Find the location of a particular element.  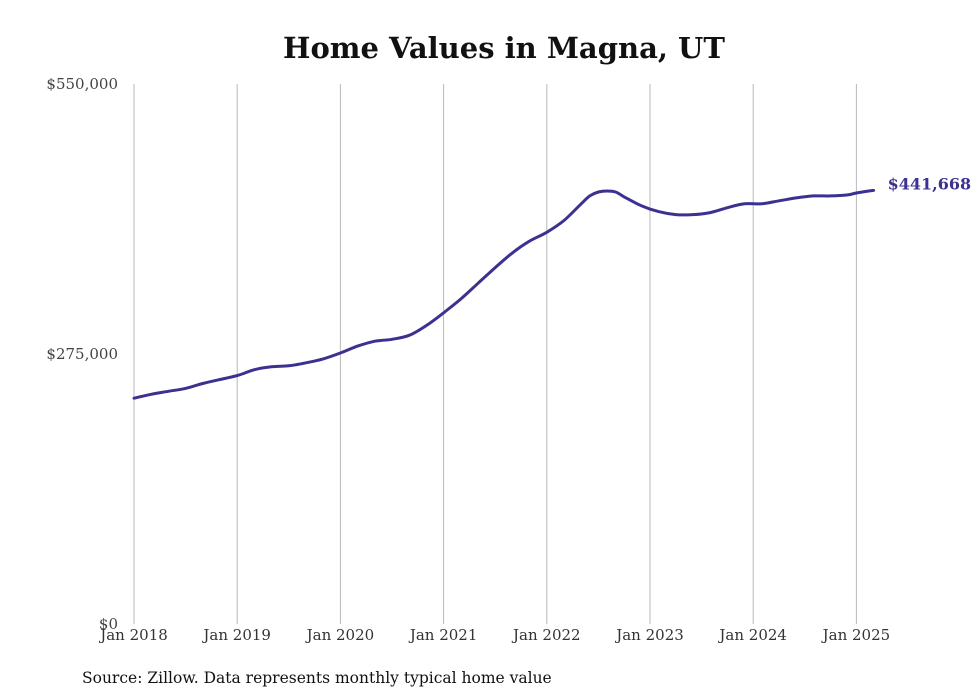

x-tick-label: Jan 2024 is located at coordinates (752, 635).